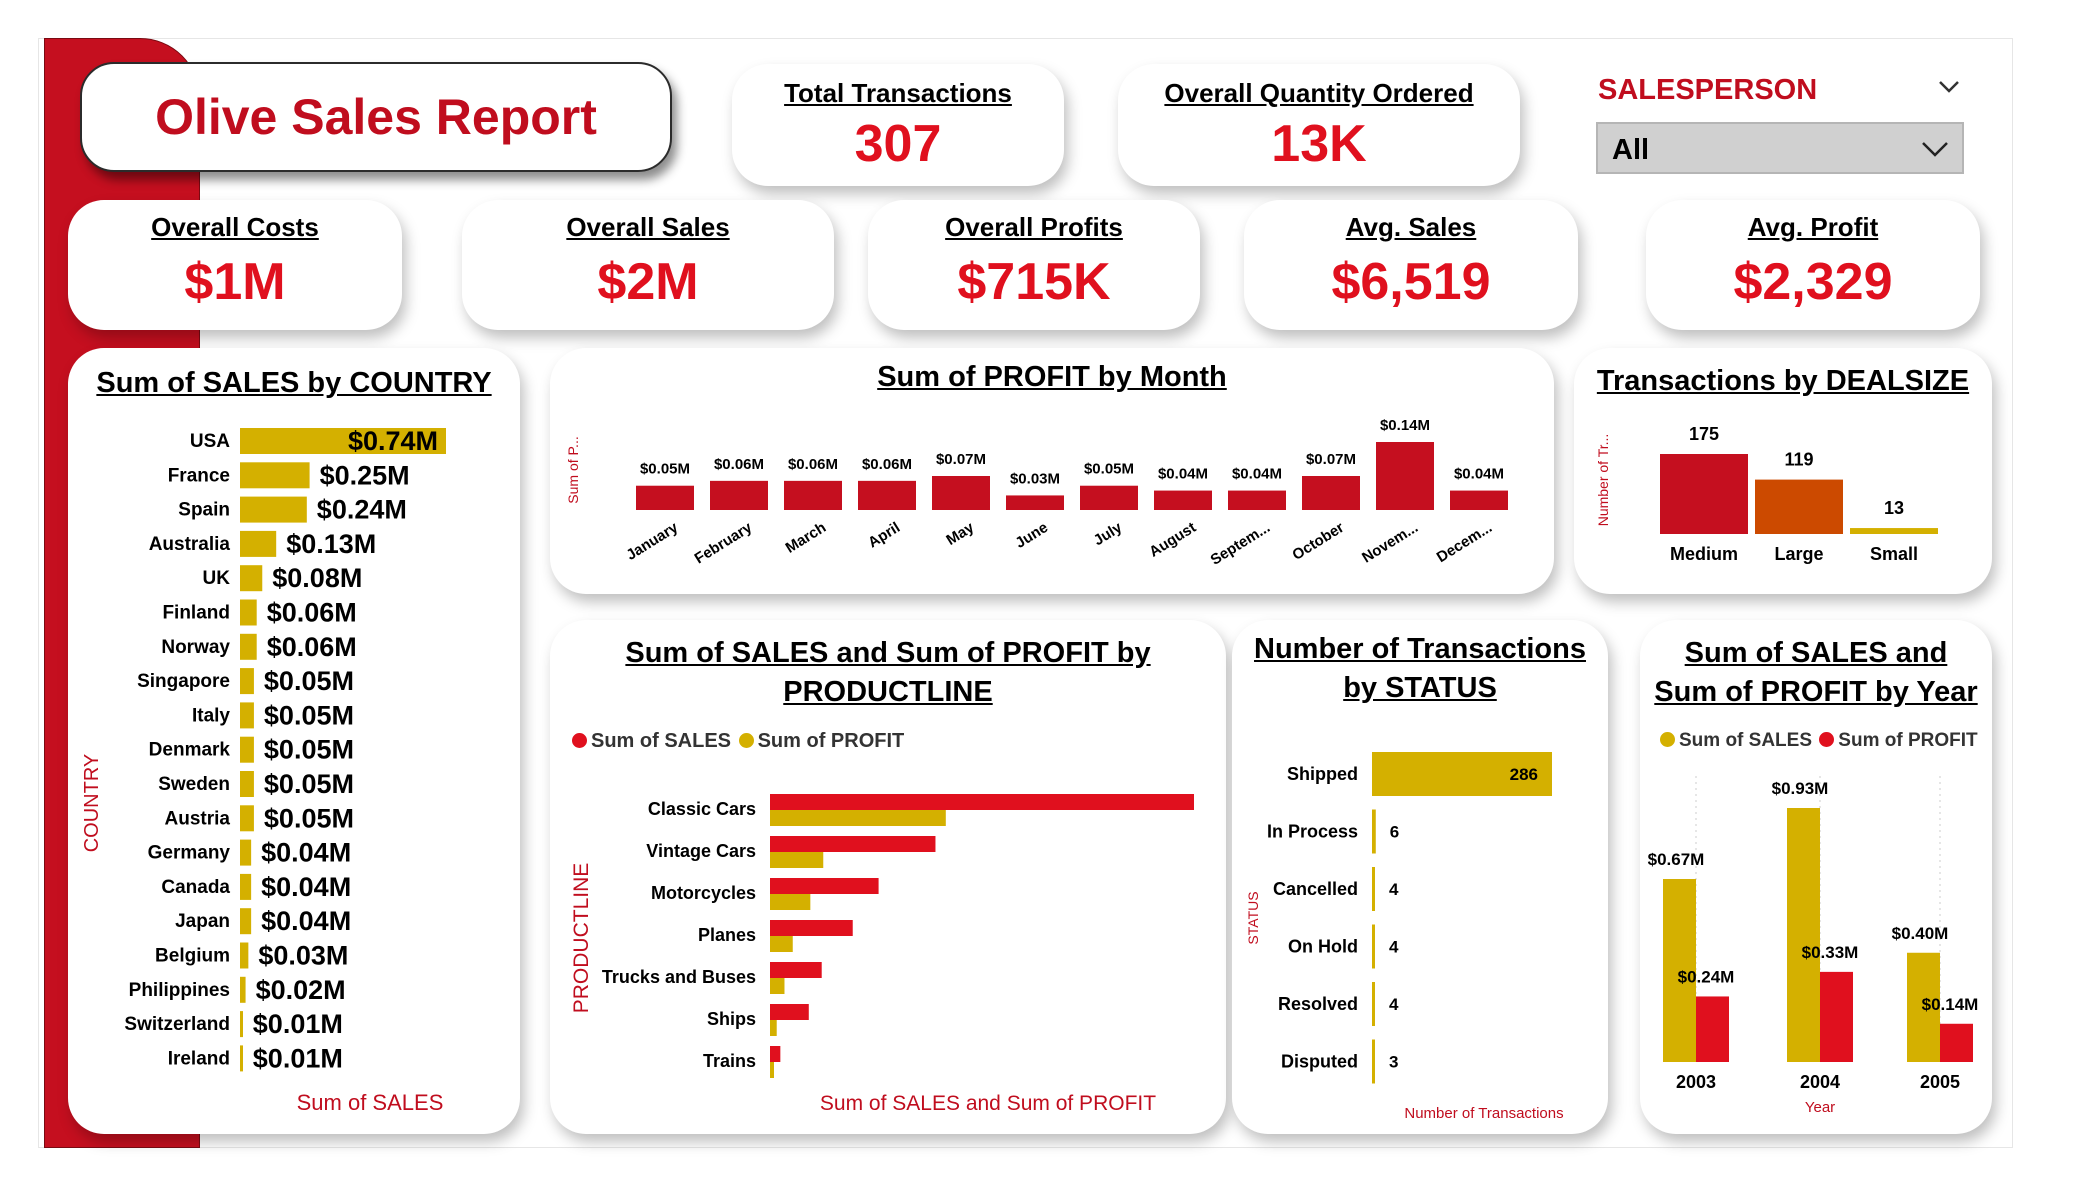  I want to click on country-data-label: $0.08M, so click(317, 578).